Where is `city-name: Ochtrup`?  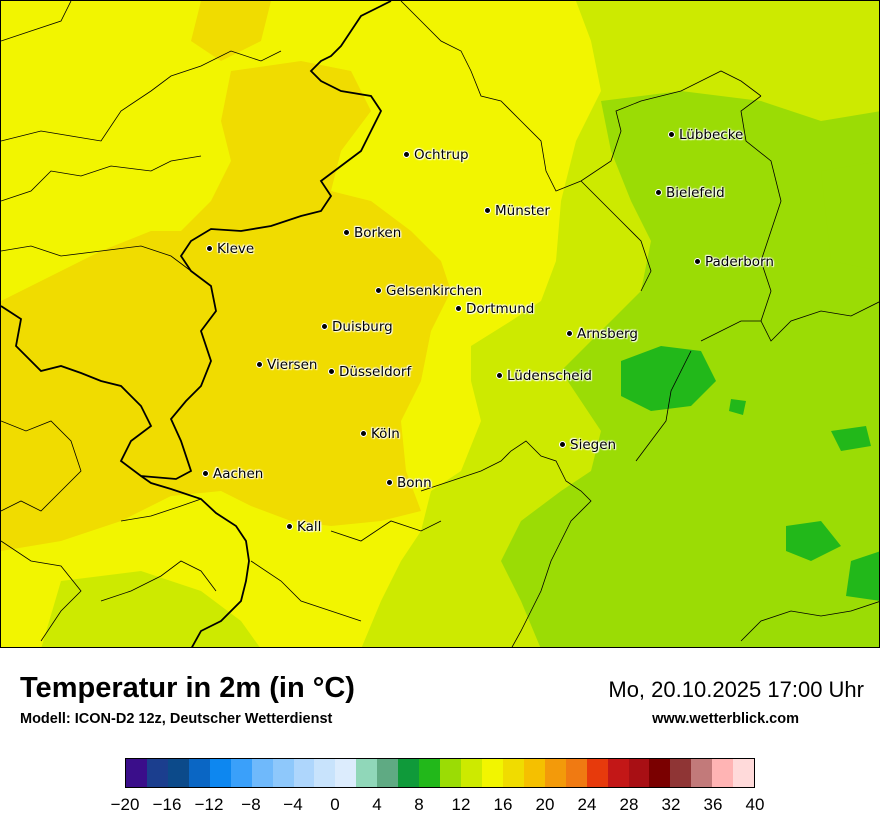
city-name: Ochtrup is located at coordinates (441, 155).